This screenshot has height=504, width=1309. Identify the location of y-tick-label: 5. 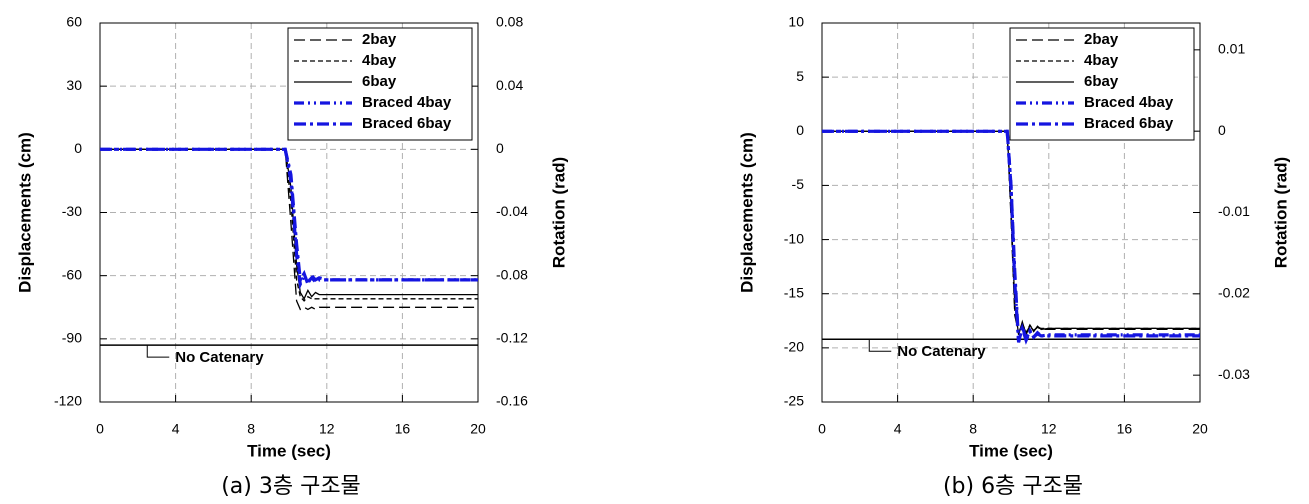
(800, 76).